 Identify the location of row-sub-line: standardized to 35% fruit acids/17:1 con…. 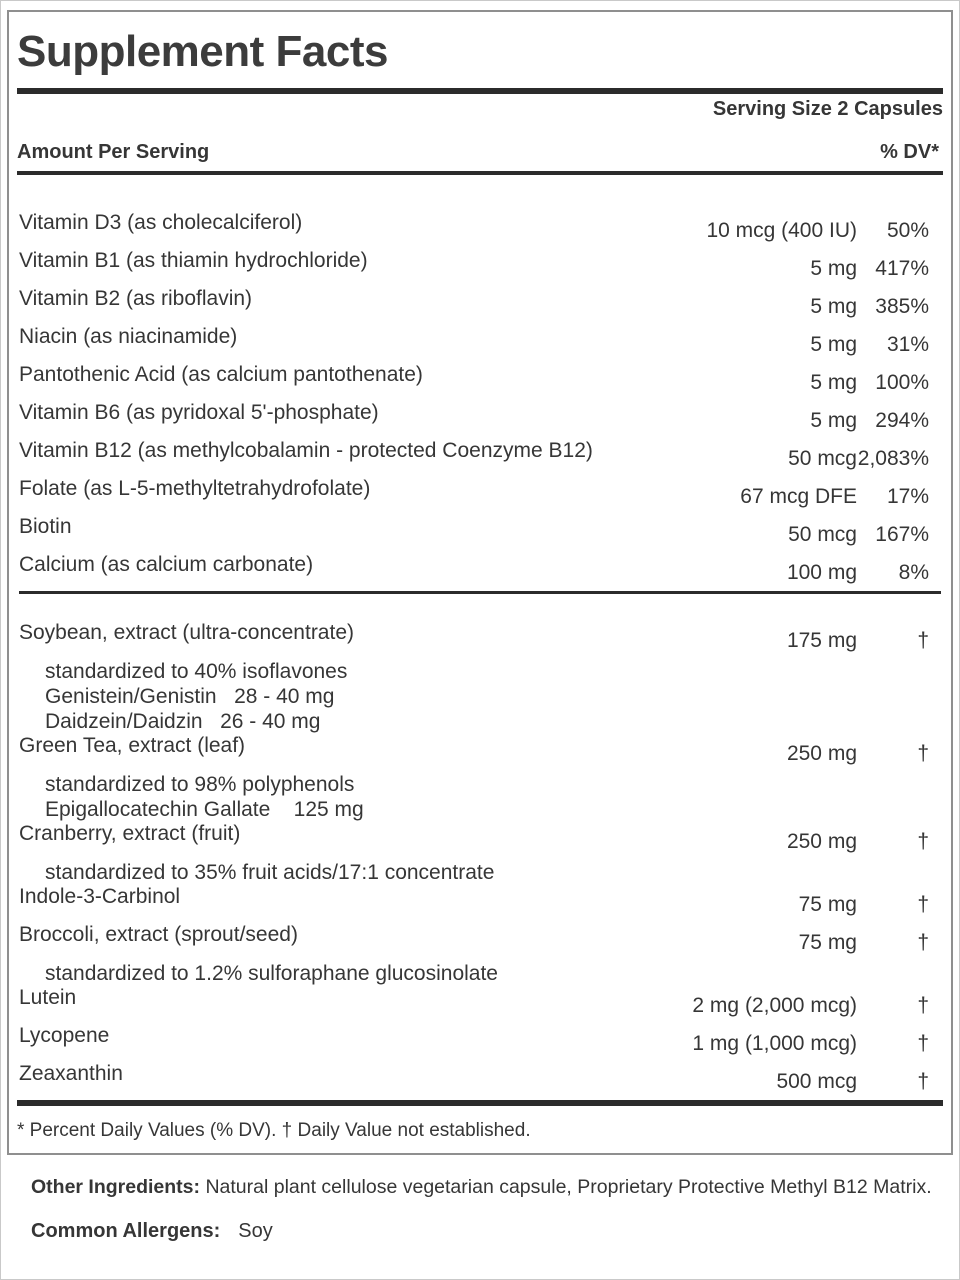
(270, 872).